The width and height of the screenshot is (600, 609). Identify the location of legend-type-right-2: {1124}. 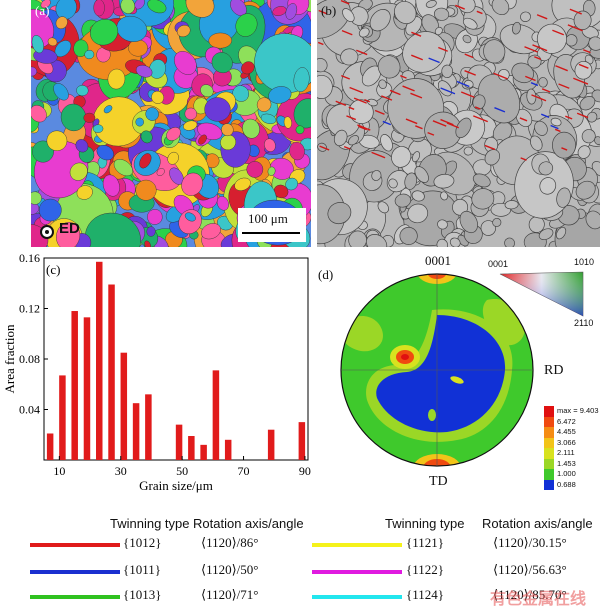
(425, 594).